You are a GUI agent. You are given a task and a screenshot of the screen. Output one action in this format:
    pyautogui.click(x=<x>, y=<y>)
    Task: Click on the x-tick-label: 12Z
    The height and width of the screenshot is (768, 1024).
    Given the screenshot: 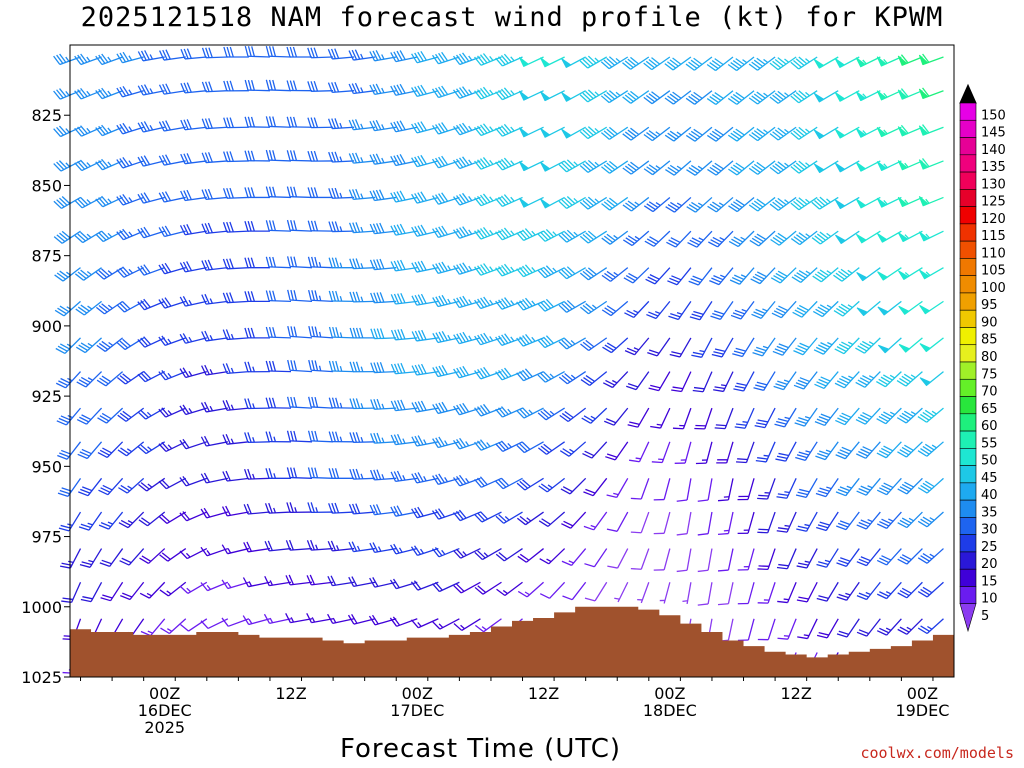 What is the action you would take?
    pyautogui.click(x=290, y=693)
    